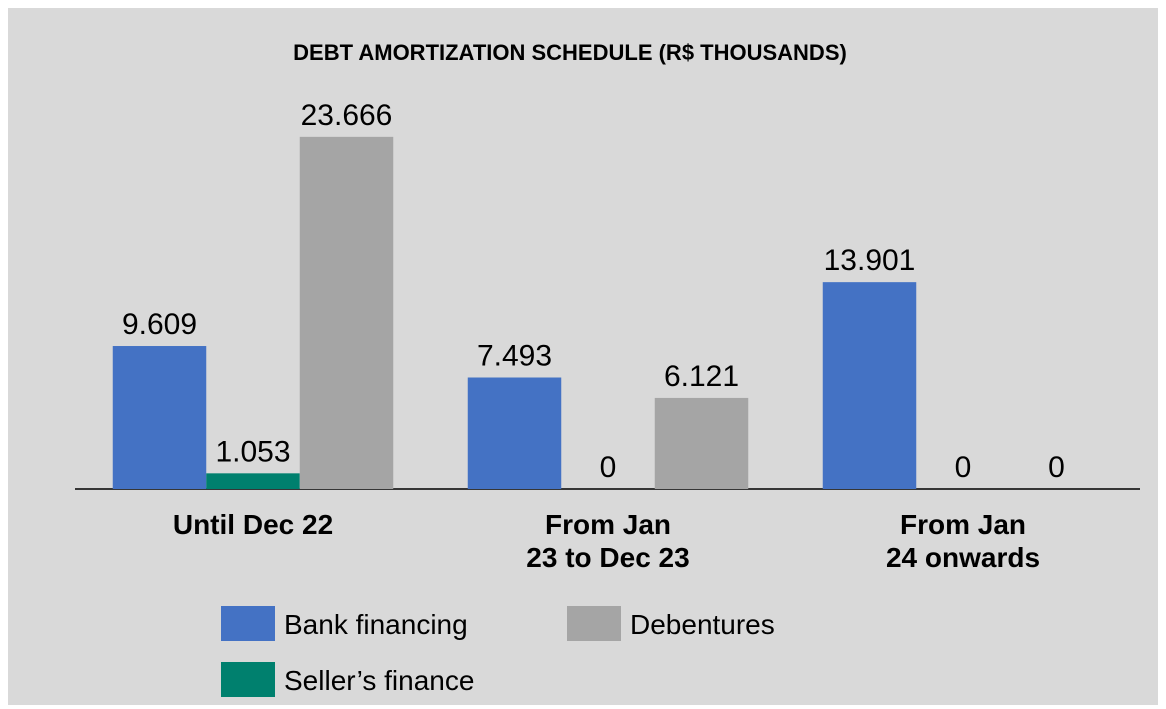 The width and height of the screenshot is (1166, 709). What do you see at coordinates (701, 376) in the screenshot?
I see `data-label: 6.121` at bounding box center [701, 376].